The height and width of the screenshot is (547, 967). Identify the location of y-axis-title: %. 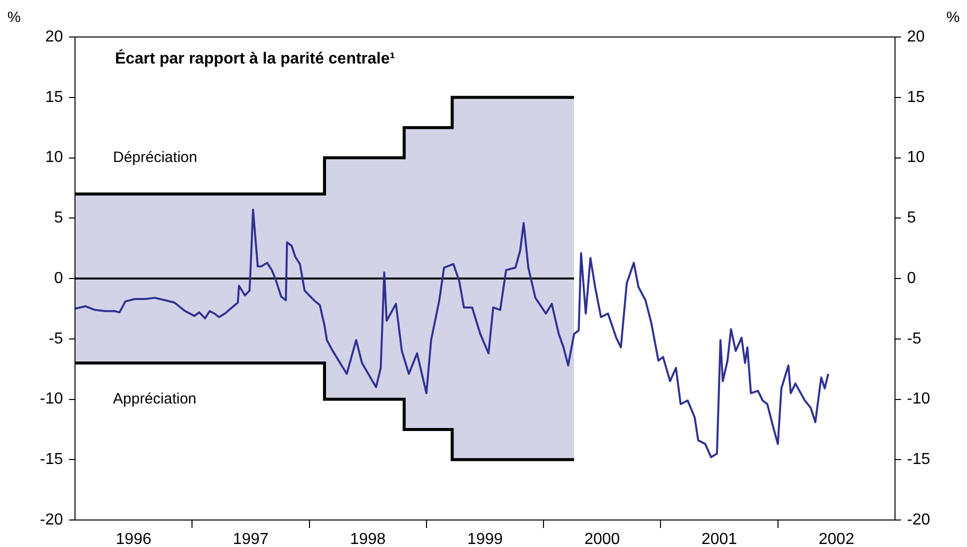
(14, 17).